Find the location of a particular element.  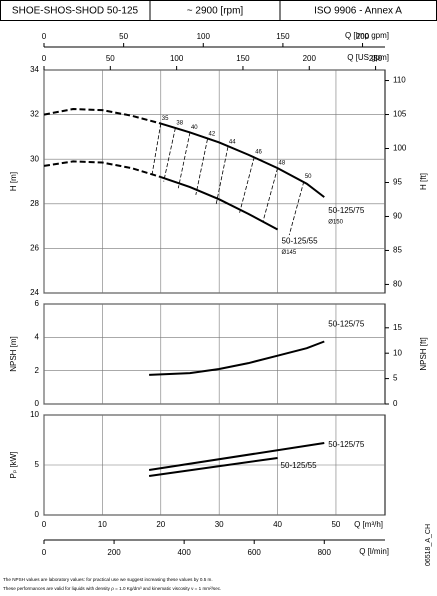

y-tick-label: 6 is located at coordinates (37, 303).